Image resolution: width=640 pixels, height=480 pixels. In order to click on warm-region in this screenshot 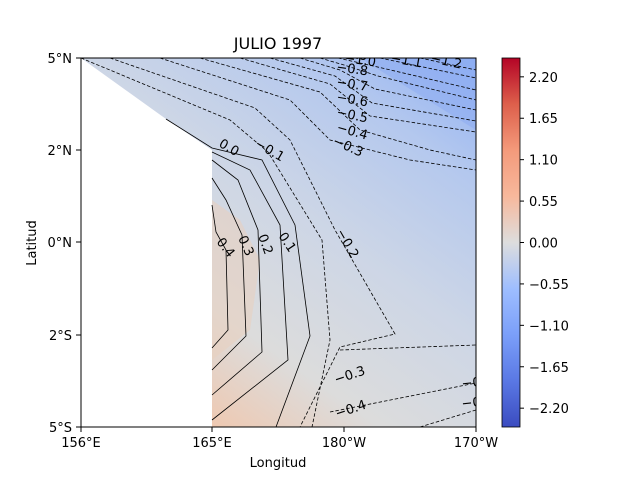, I will do `click(236, 280)`.